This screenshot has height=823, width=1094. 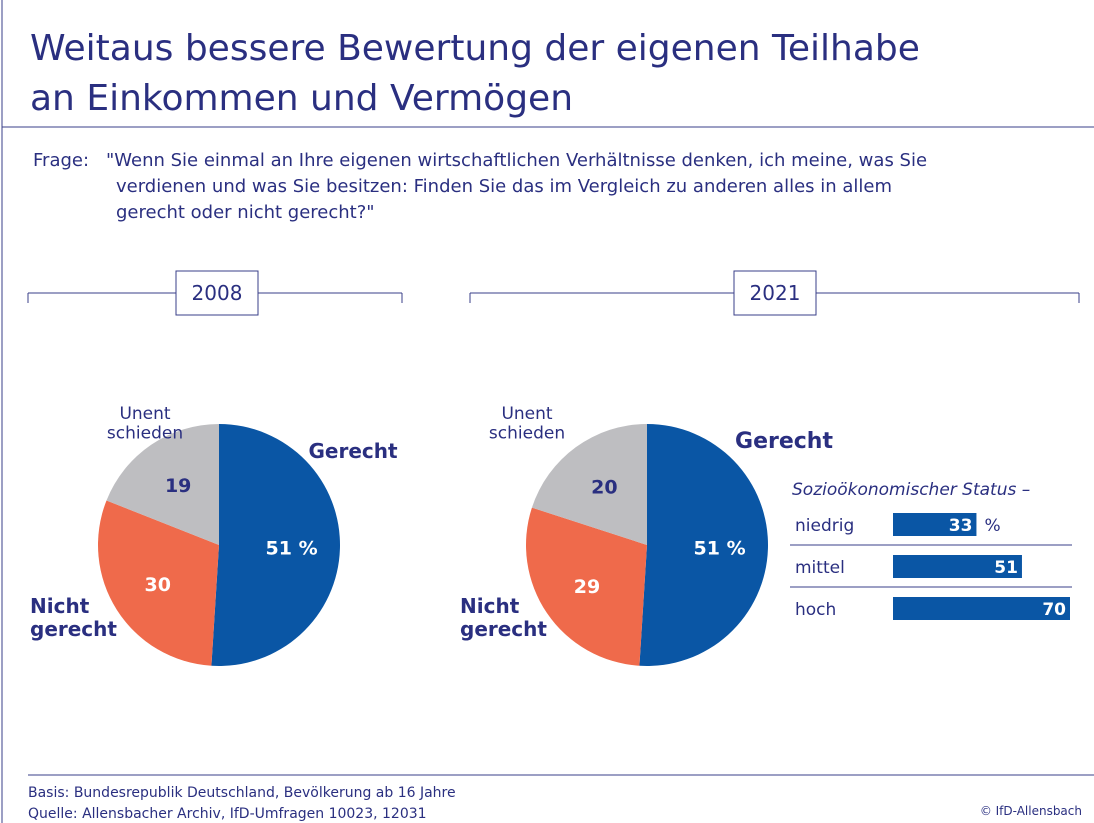 What do you see at coordinates (820, 568) in the screenshot?
I see `bar-category: mittel` at bounding box center [820, 568].